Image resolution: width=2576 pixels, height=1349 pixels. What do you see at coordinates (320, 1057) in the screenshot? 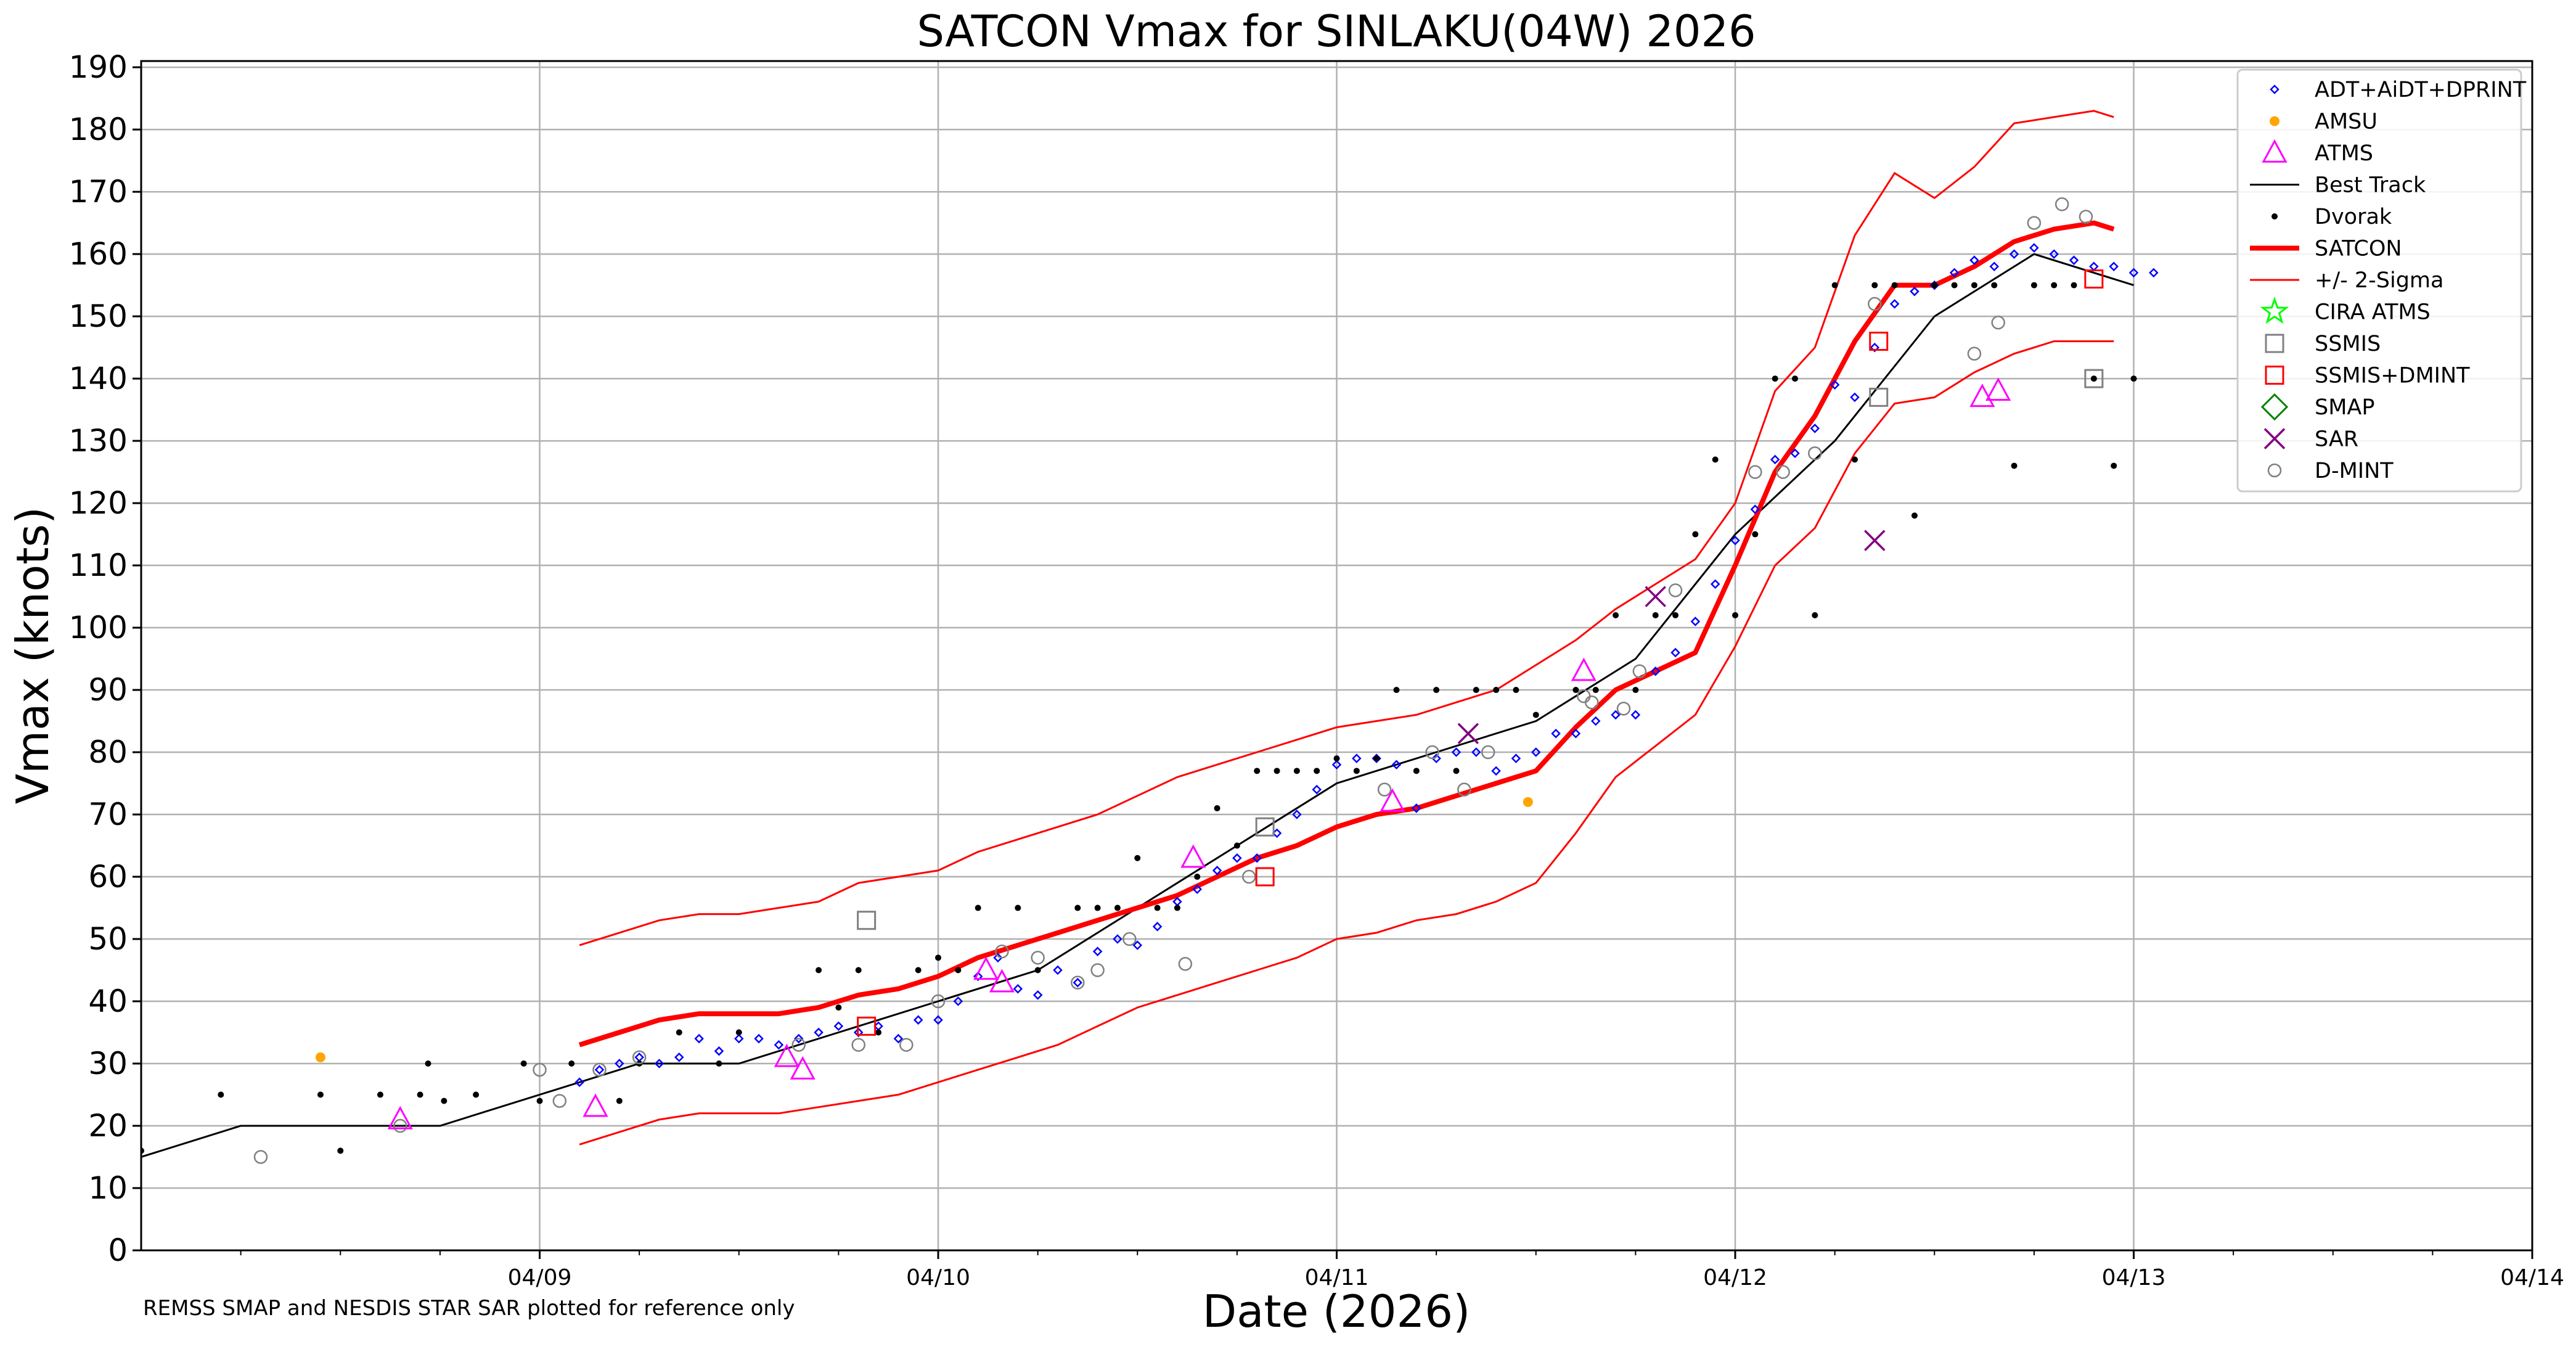
I see `amsu-point` at bounding box center [320, 1057].